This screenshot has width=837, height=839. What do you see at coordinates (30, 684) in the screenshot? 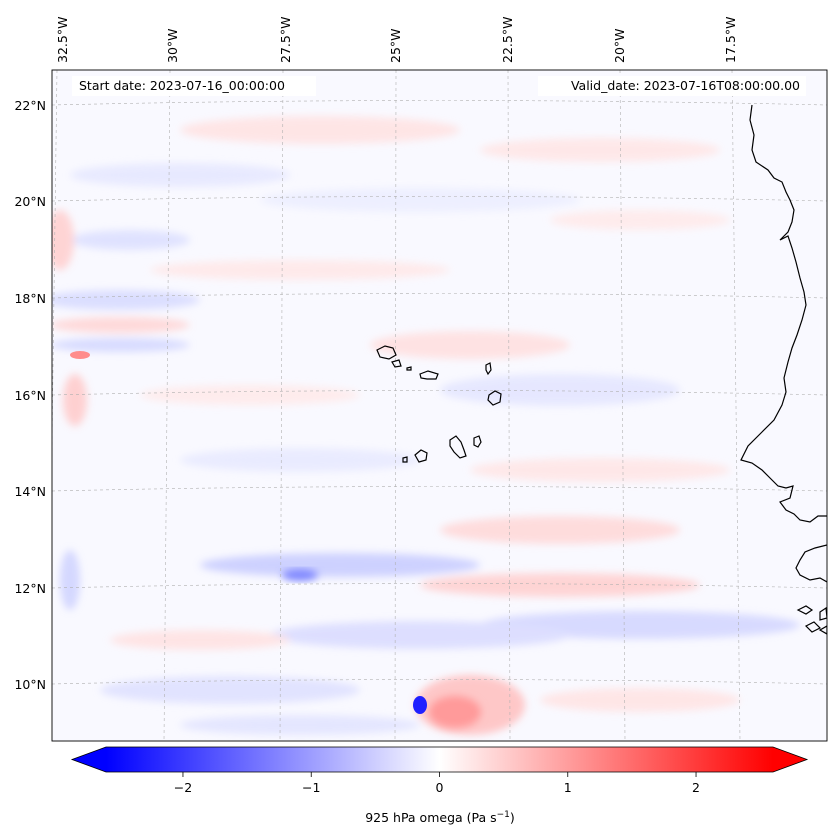
I see `lat-tick-label: 10°N` at bounding box center [30, 684].